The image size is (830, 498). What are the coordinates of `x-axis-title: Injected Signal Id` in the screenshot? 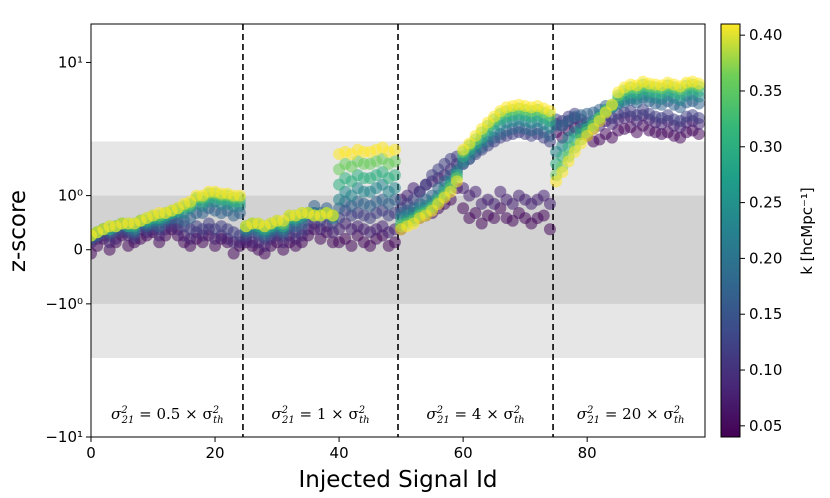 It's located at (398, 480).